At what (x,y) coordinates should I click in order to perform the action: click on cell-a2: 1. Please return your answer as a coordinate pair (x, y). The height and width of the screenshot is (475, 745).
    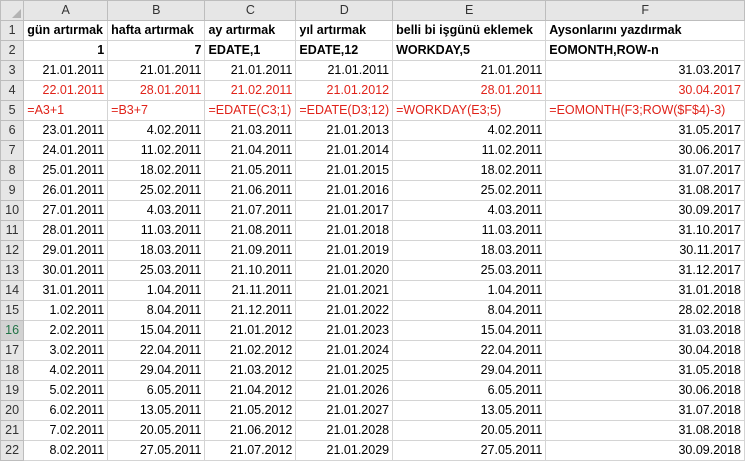
    Looking at the image, I should click on (66, 50).